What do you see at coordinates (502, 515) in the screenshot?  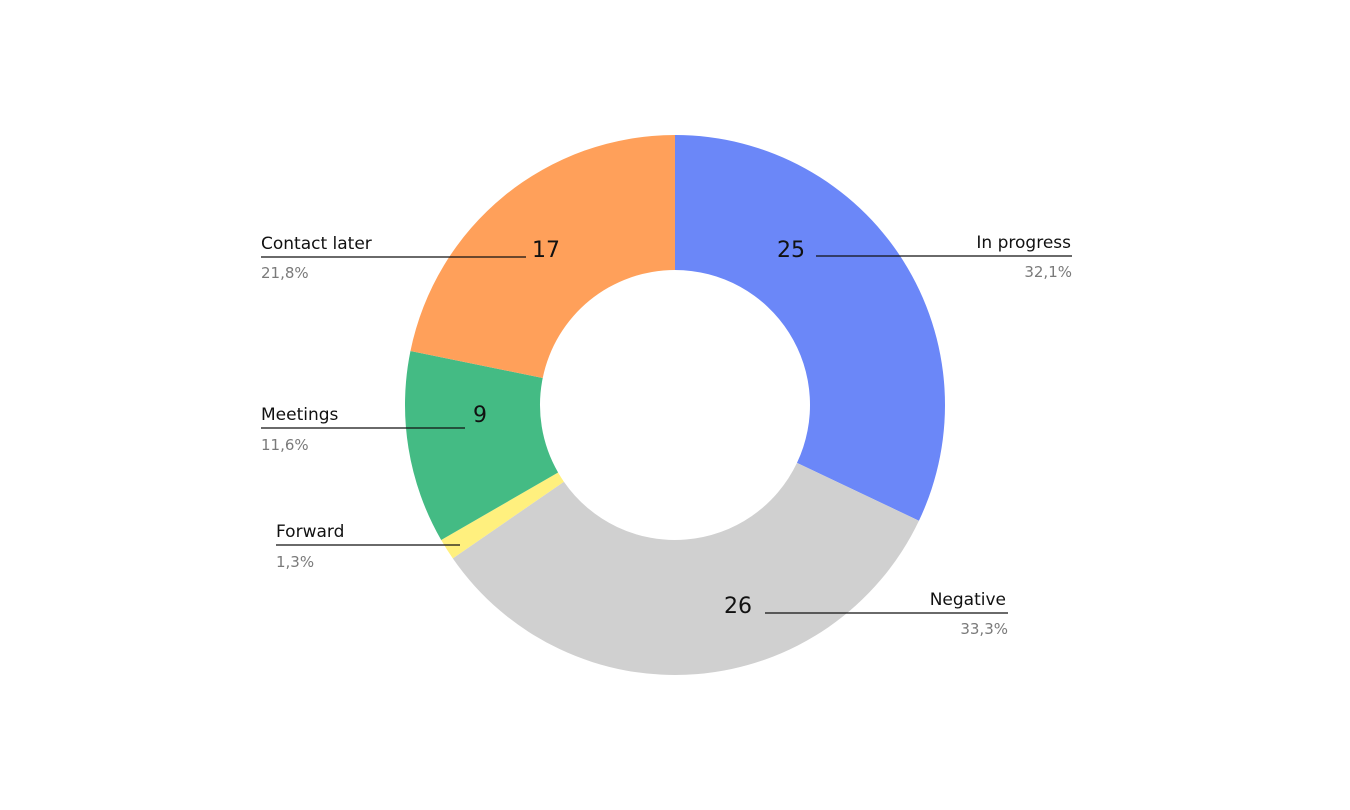 I see `slice-forward` at bounding box center [502, 515].